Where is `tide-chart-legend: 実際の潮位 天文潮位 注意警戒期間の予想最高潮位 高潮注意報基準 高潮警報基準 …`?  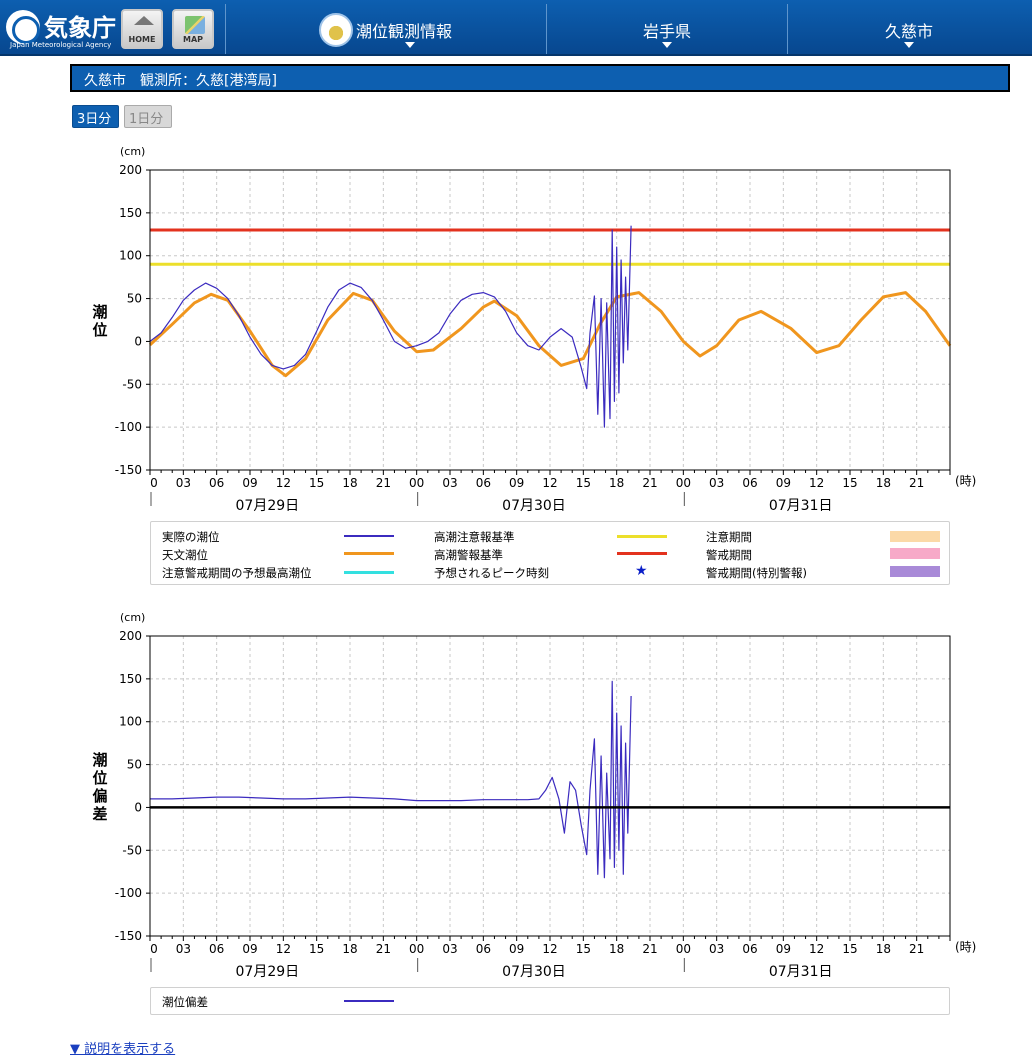
tide-chart-legend: 実際の潮位 天文潮位 注意警戒期間の予想最高潮位 高潮注意報基準 高潮警報基準 … is located at coordinates (550, 553).